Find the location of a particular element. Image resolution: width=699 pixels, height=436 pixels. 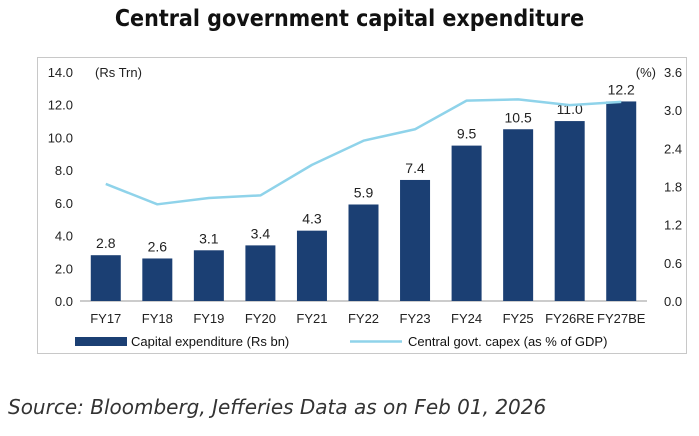

left-axis-tick-label: 10.0 is located at coordinates (60, 137).